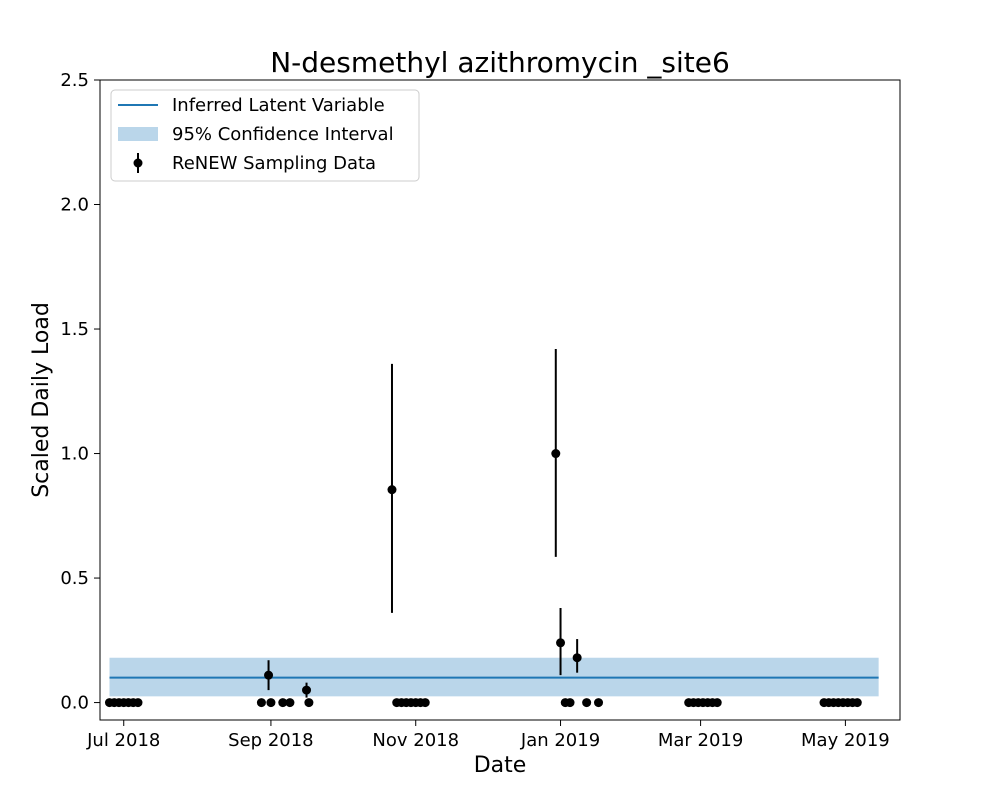  Describe the element at coordinates (500, 62) in the screenshot. I see `chart-title: N-desmethyl azithromycin _site6` at that location.